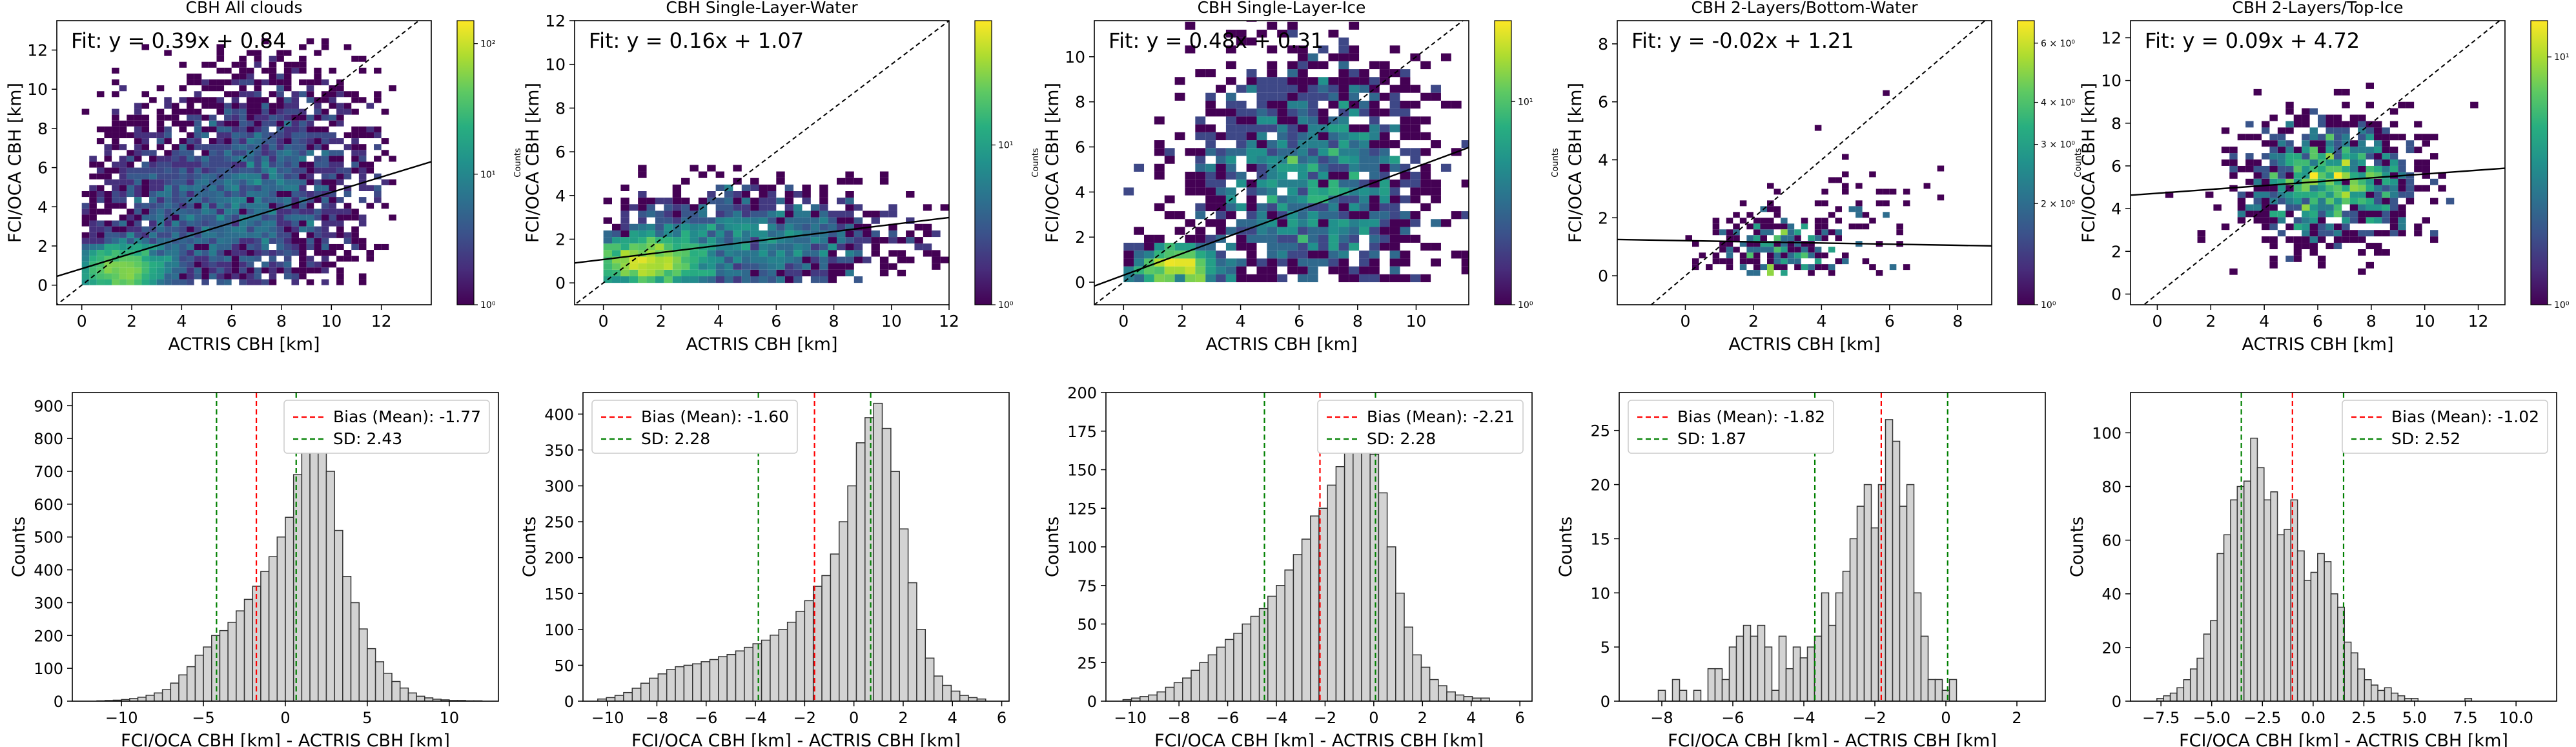  I want to click on colorbar-tick-label: 10⁰, so click(488, 305).